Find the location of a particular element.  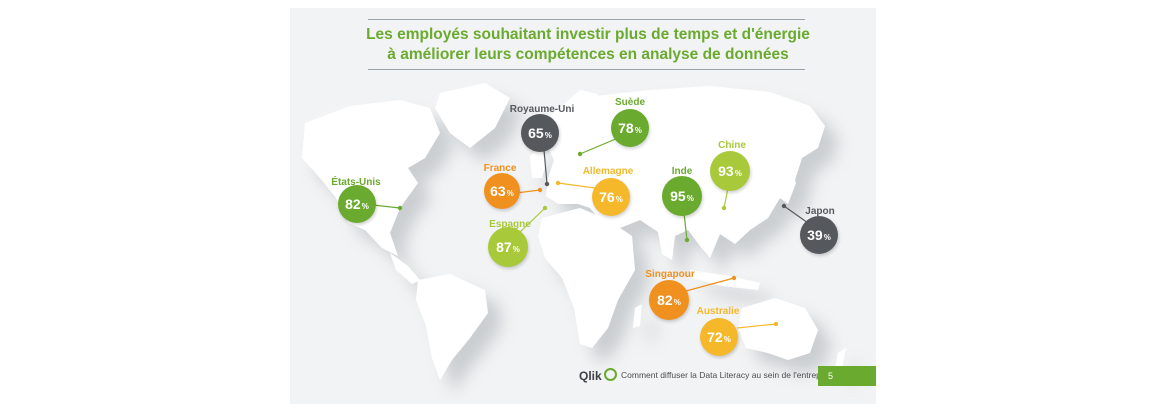

country-label-singapour: Singapour is located at coordinates (670, 274).